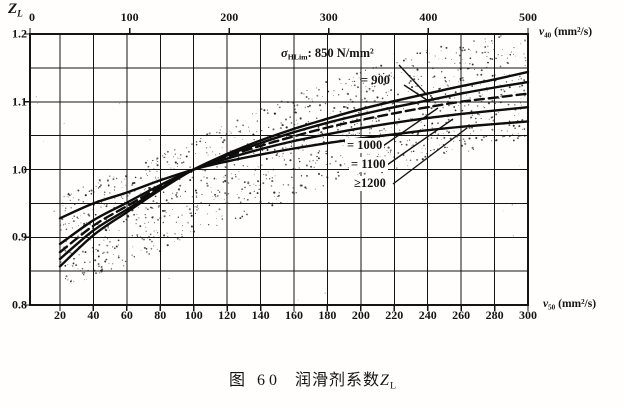 Image resolution: width=625 pixels, height=407 pixels. I want to click on y-tick-label: 0.8, so click(19, 304).